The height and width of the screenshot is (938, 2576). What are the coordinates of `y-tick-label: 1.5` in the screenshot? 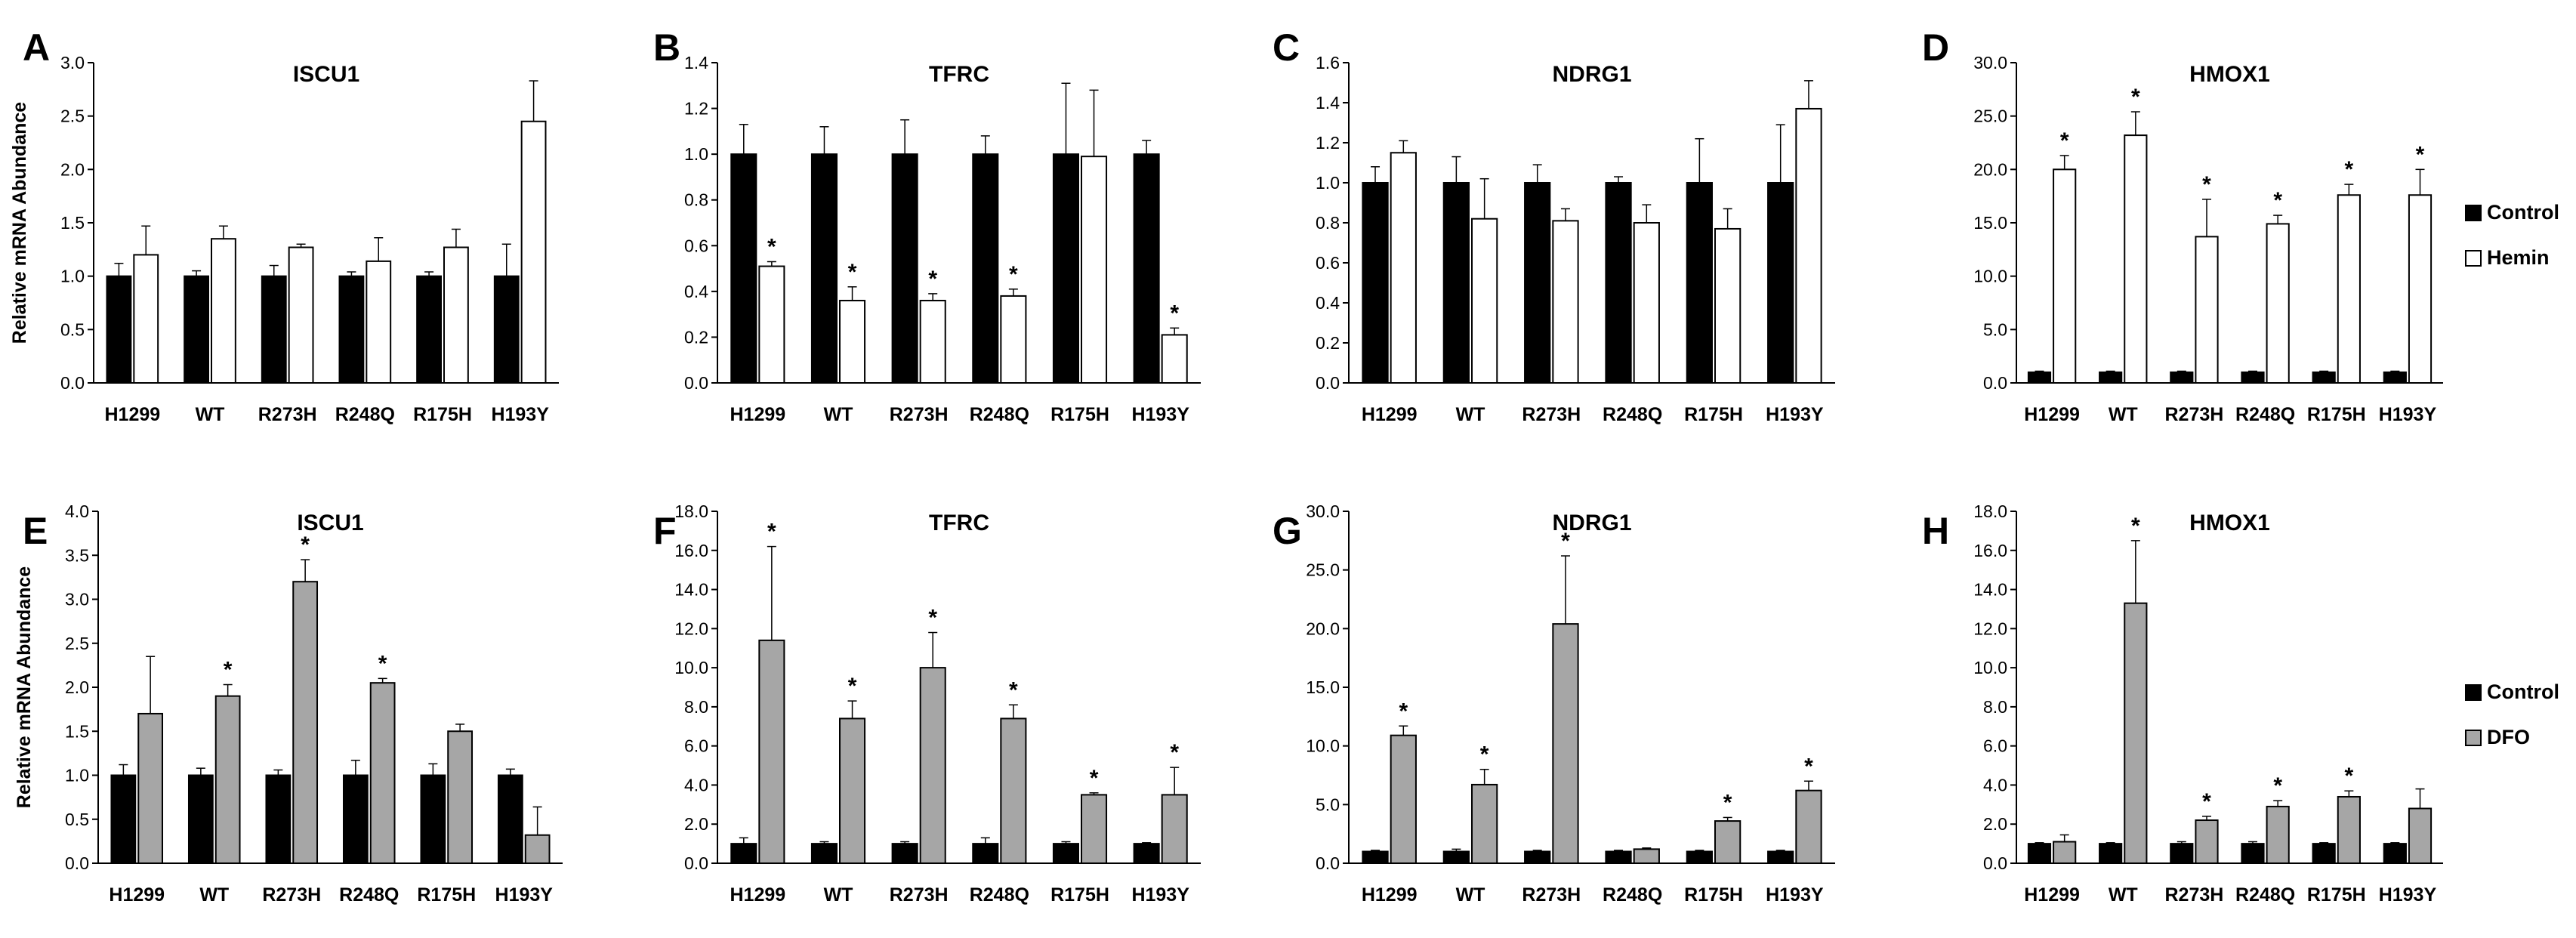 It's located at (77, 731).